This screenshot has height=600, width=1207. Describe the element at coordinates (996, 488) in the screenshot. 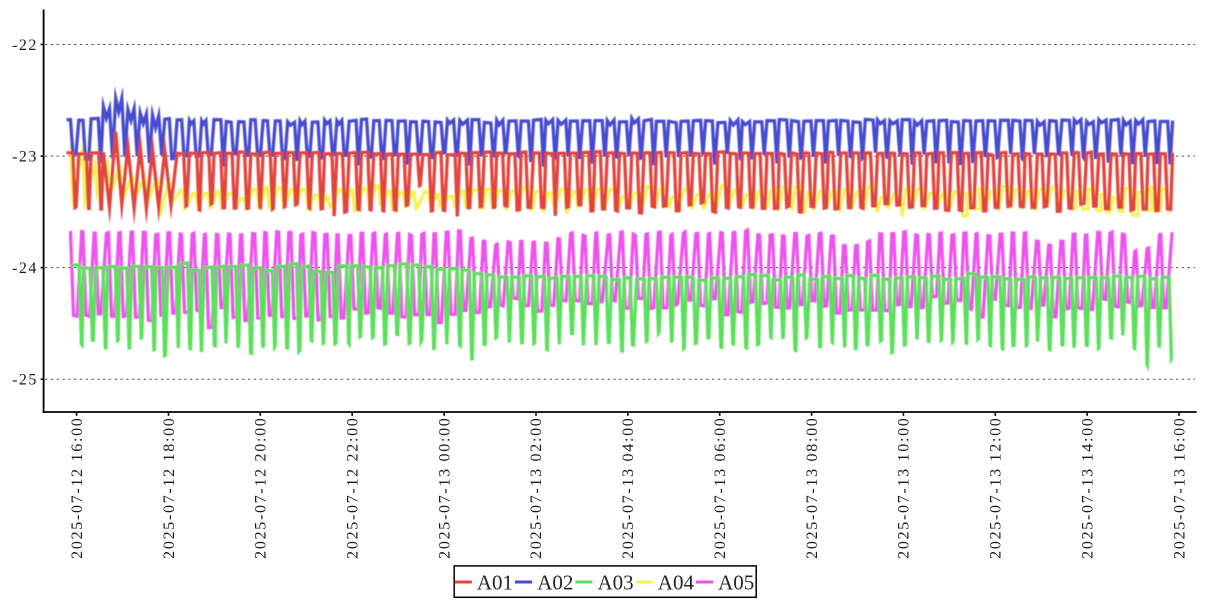

I see `svg-text: 2025-07-13 12:00` at that location.